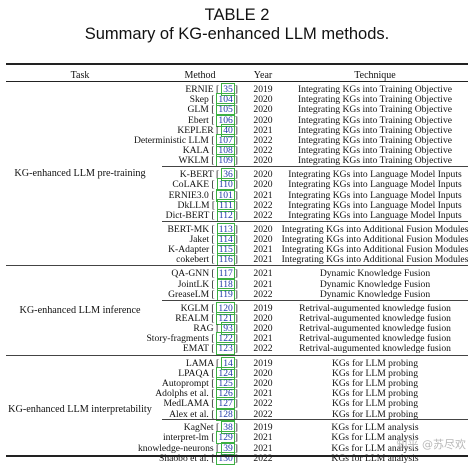  What do you see at coordinates (237, 15) in the screenshot?
I see `table-number: TABLE 2` at bounding box center [237, 15].